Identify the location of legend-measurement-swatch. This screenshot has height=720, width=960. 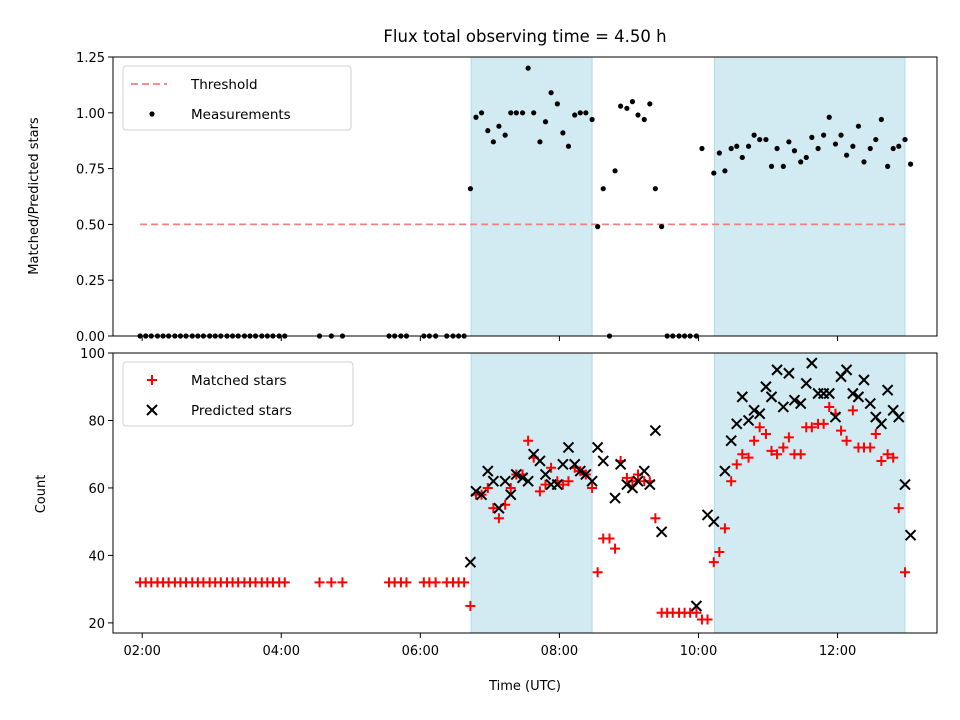
(152, 114).